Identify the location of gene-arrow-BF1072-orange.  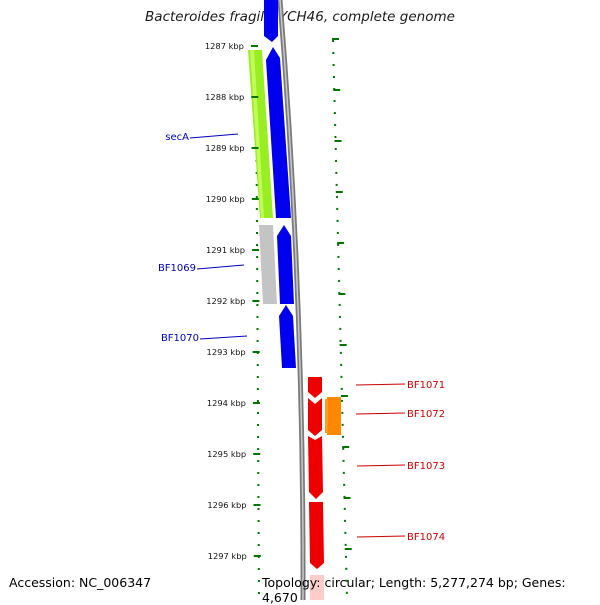
(334, 416).